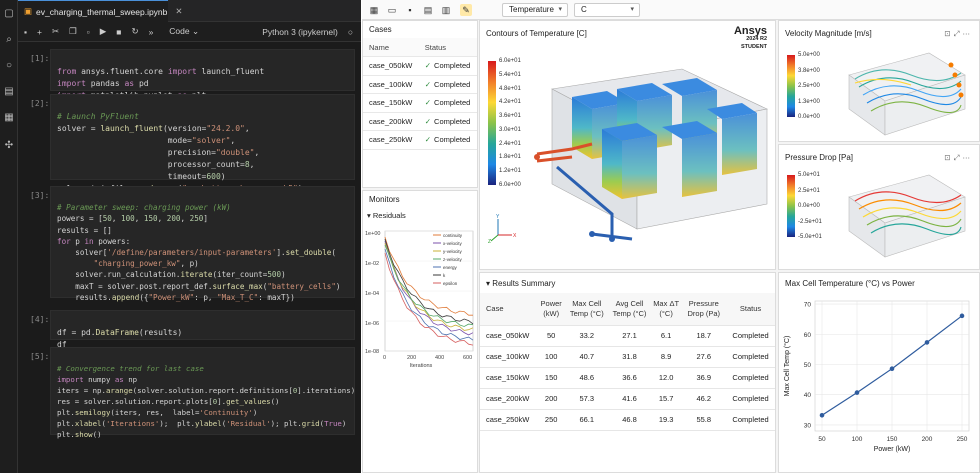 This screenshot has height=473, width=980. What do you see at coordinates (905, 215) in the screenshot?
I see `pressure-streamlines-render` at bounding box center [905, 215].